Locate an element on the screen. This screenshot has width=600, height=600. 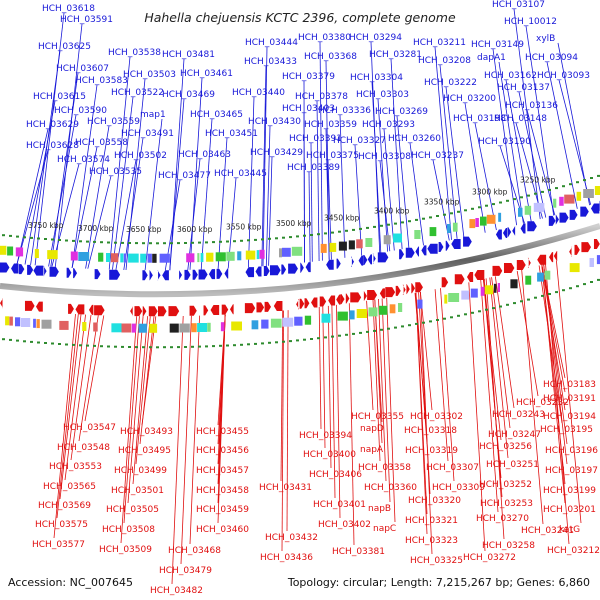
gene-label: HCH_03212 is located at coordinates (573, 551).